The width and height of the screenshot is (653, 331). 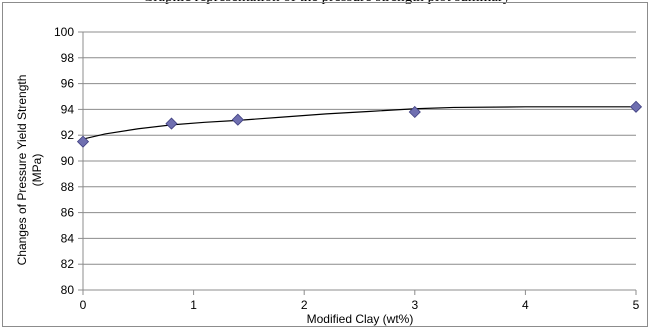 What do you see at coordinates (636, 305) in the screenshot?
I see `x-tick-label: 5` at bounding box center [636, 305].